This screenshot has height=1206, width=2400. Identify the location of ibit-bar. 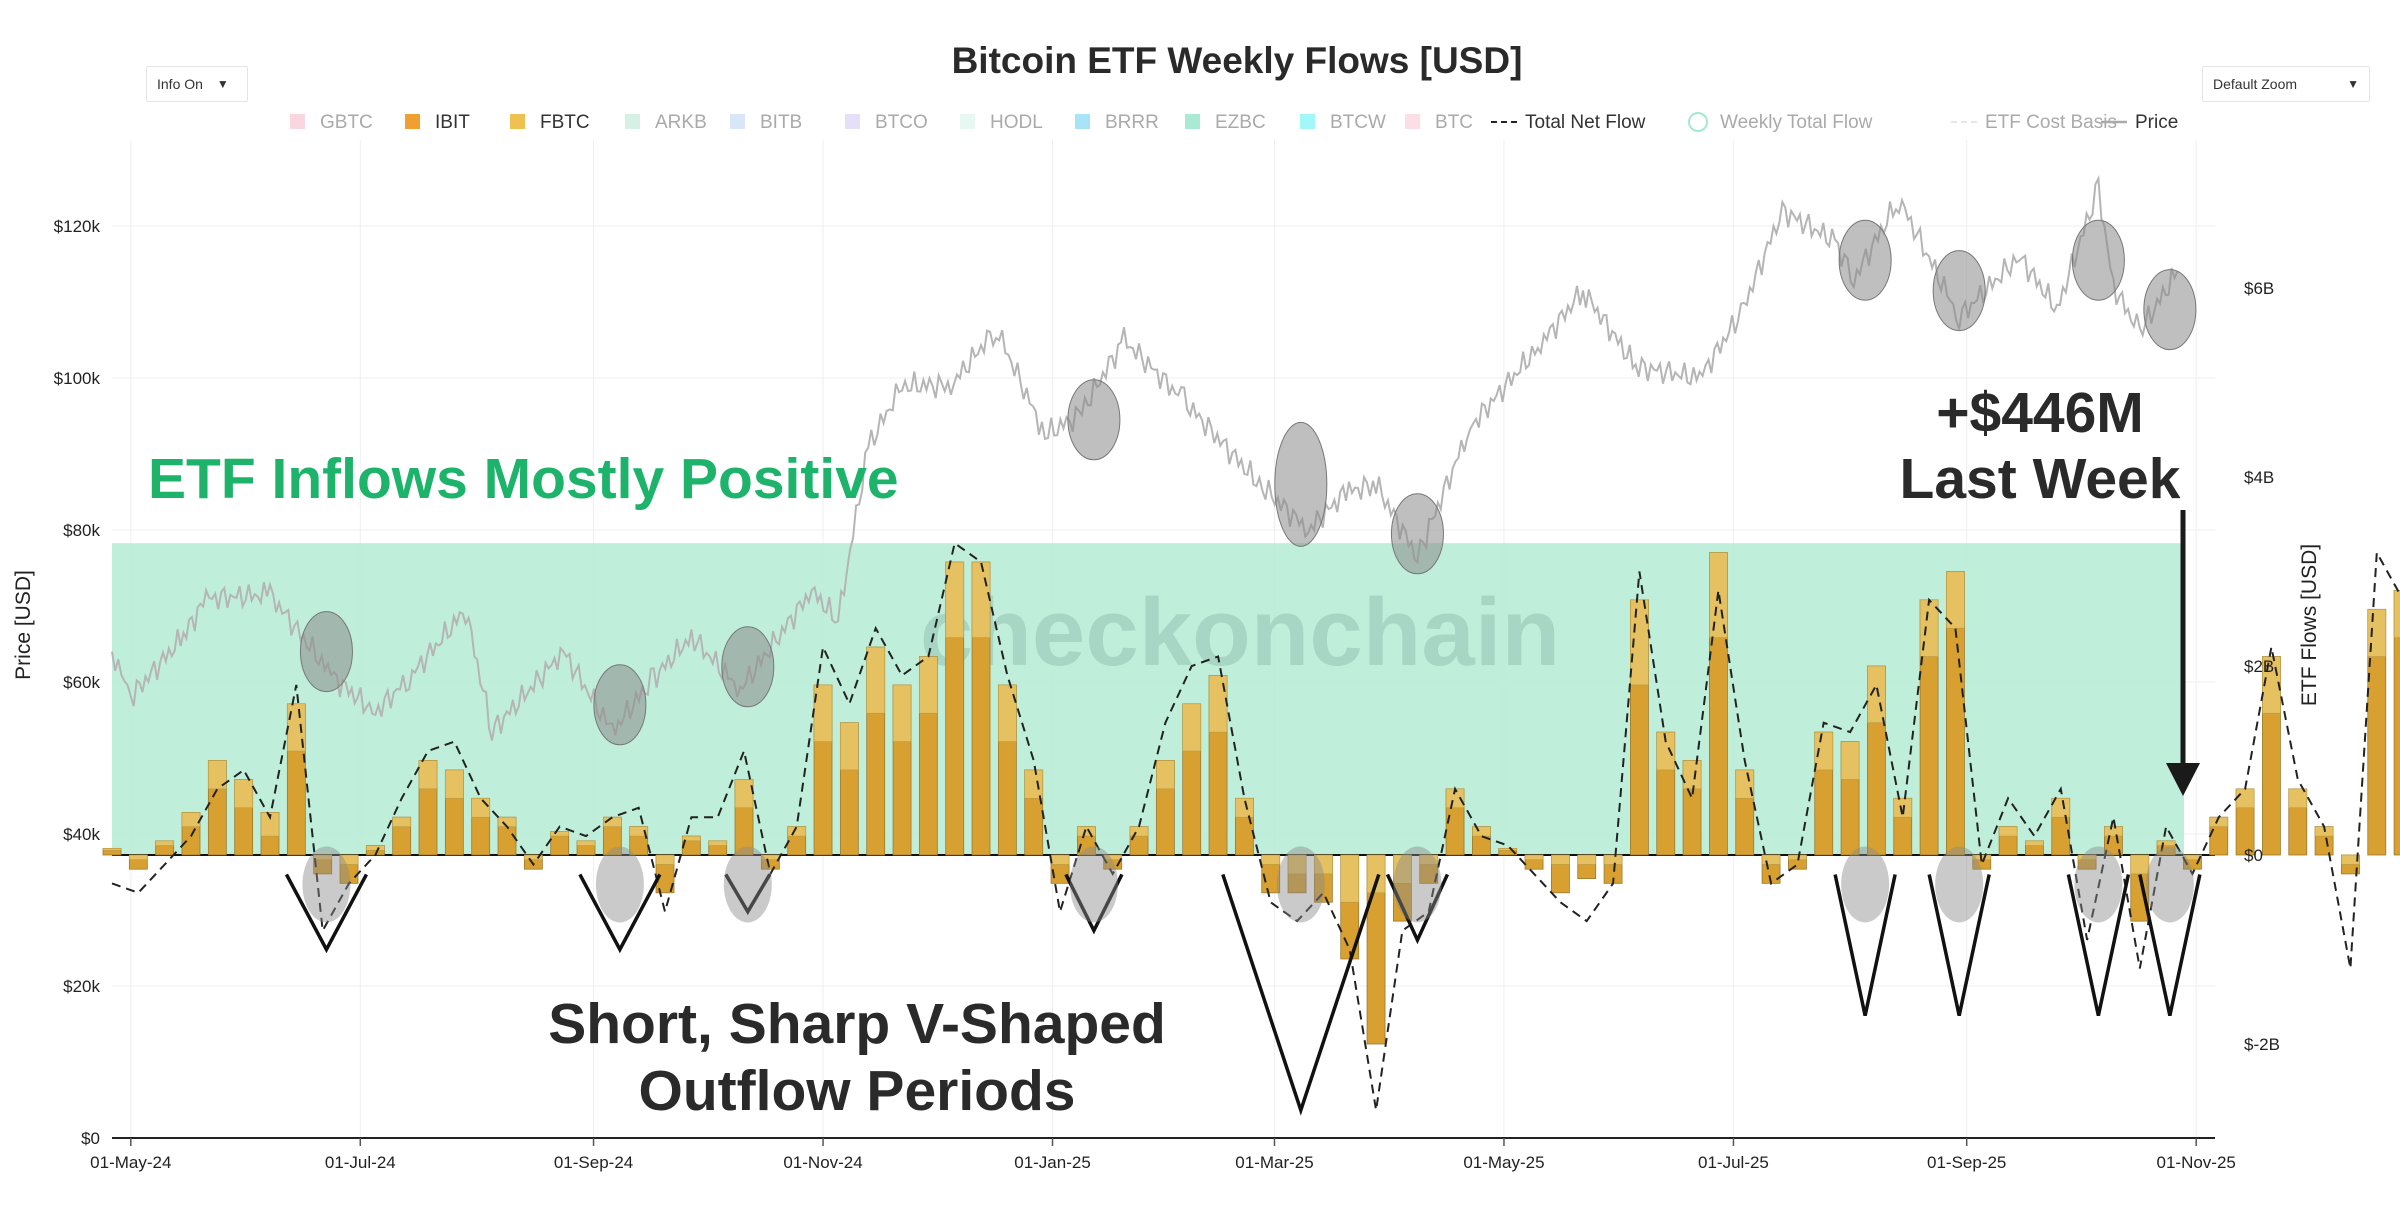
(2396, 723).